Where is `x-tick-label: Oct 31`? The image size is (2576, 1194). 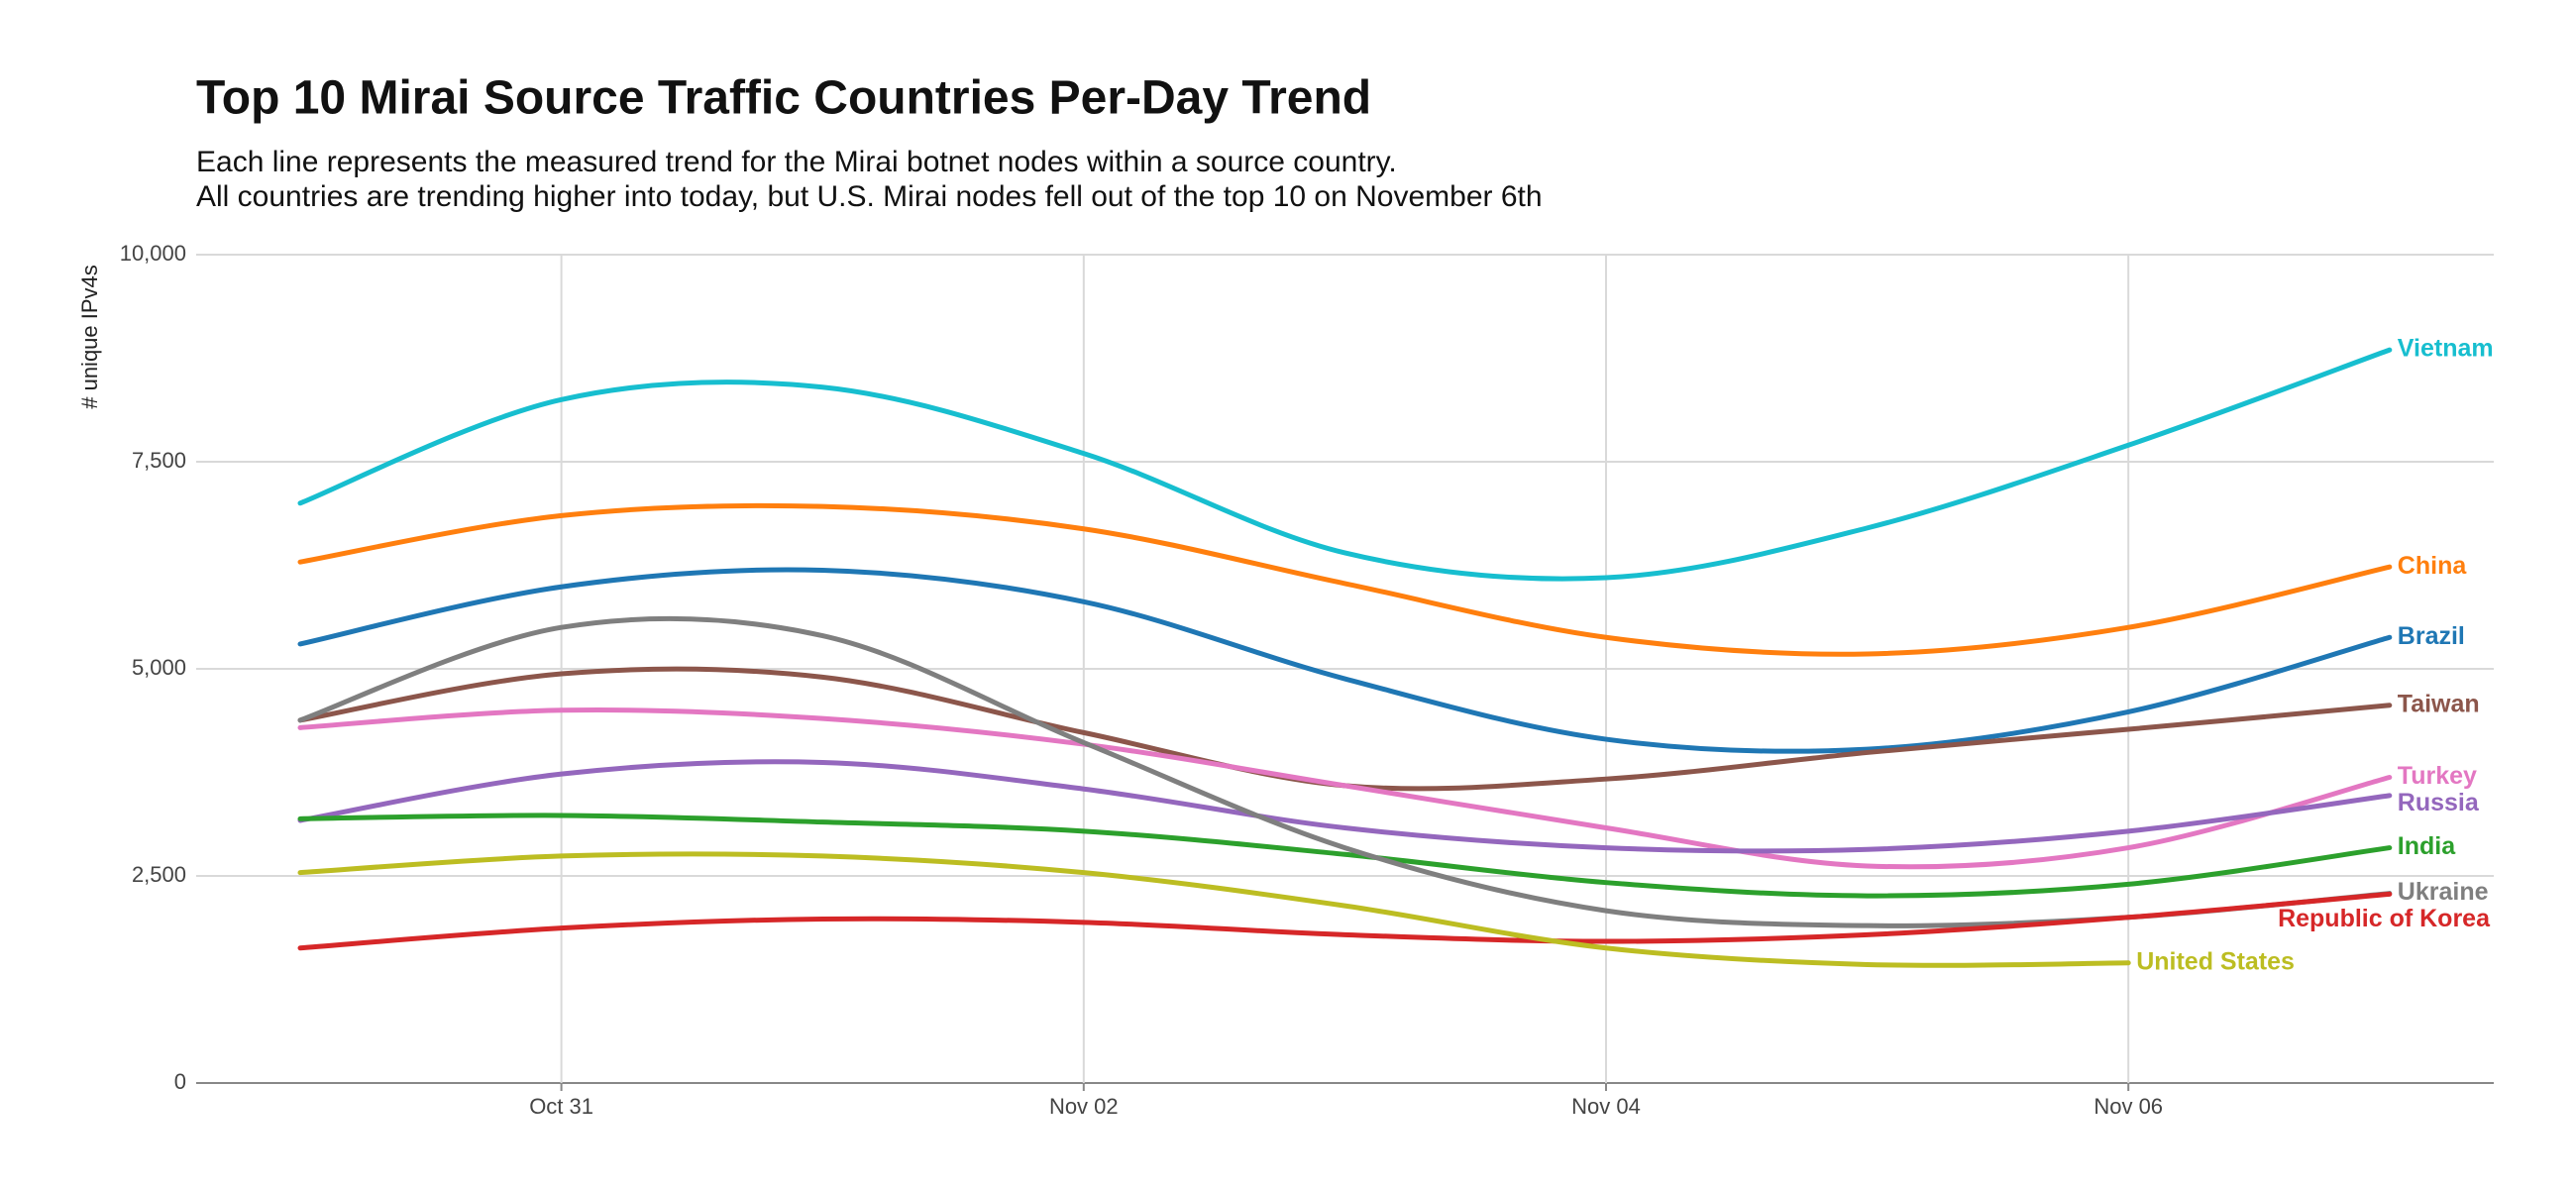 x-tick-label: Oct 31 is located at coordinates (561, 1106).